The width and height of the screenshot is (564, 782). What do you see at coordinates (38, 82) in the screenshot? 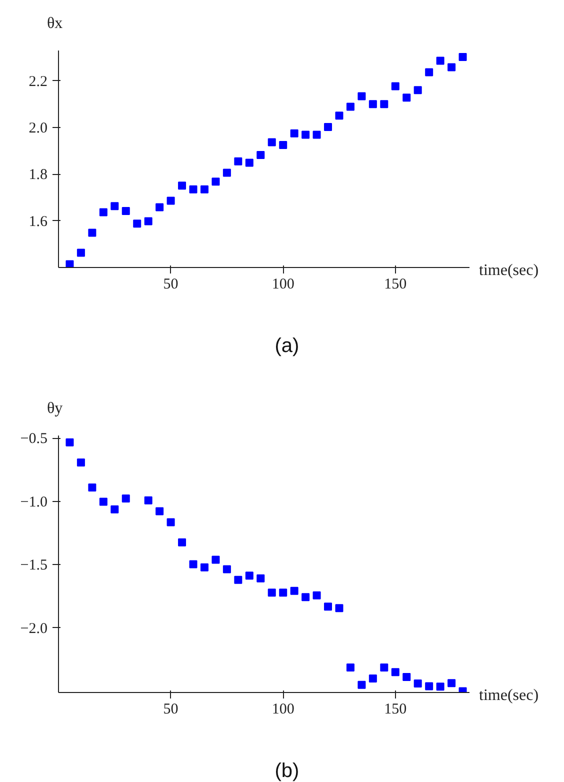
I see `y-tick-label: 2.2` at bounding box center [38, 82].